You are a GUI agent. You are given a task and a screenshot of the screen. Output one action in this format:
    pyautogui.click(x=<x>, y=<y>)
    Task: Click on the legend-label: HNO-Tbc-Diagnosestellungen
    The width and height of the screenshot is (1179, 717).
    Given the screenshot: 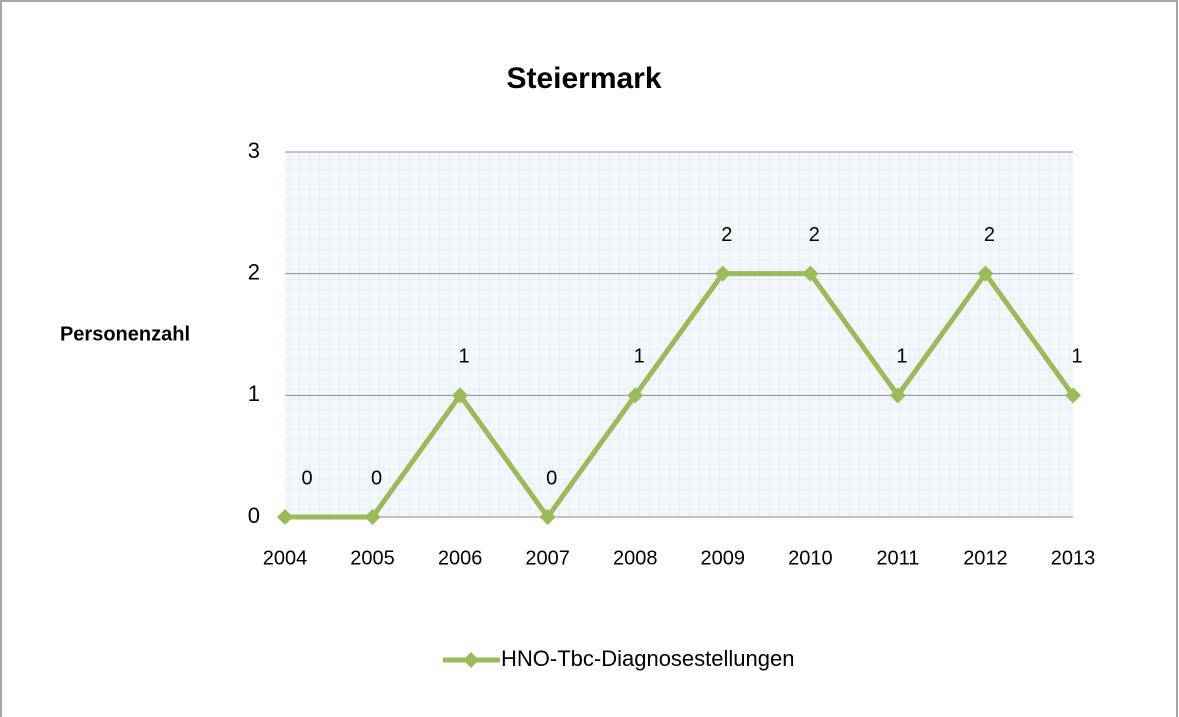 What is the action you would take?
    pyautogui.click(x=647, y=658)
    